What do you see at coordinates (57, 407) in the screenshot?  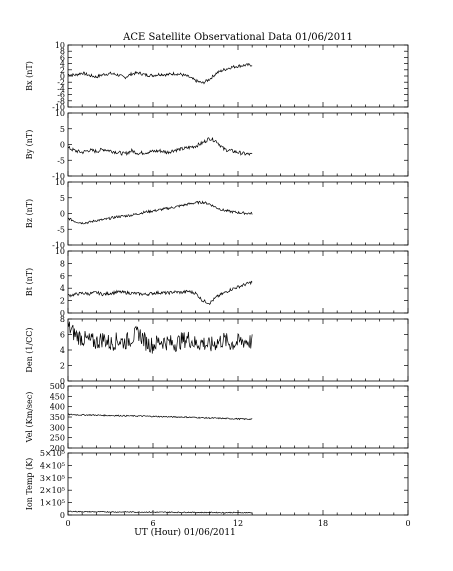 I see `y-tick-label: 400` at bounding box center [57, 407].